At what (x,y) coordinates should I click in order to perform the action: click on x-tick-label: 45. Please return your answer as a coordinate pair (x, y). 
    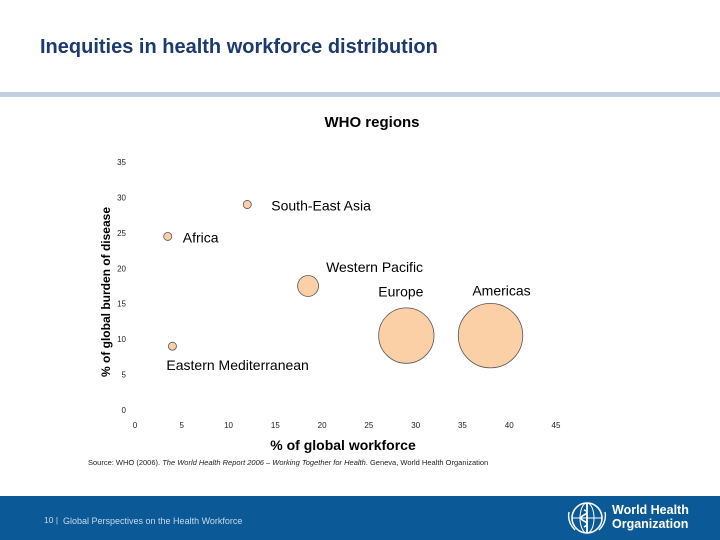
    Looking at the image, I should click on (556, 425).